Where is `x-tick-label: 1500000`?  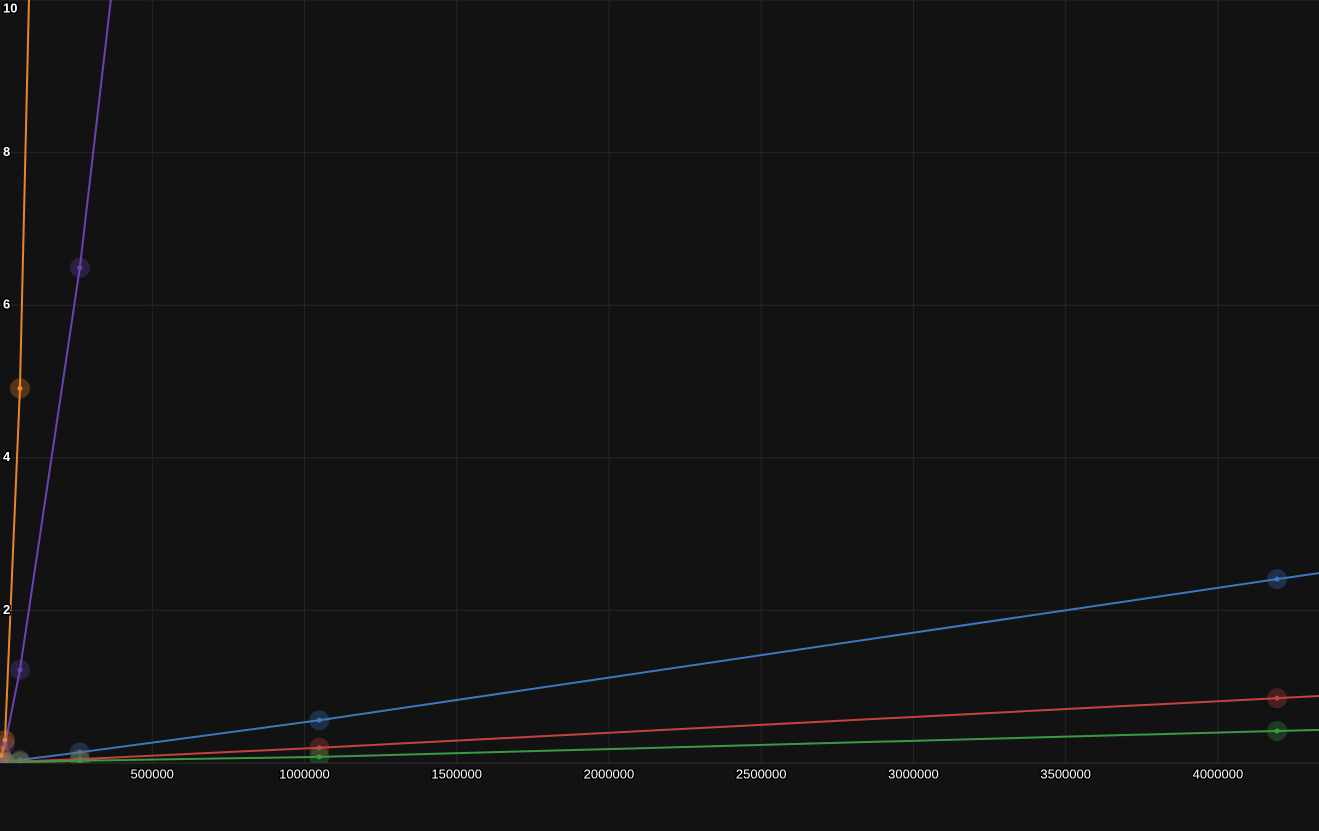 x-tick-label: 1500000 is located at coordinates (456, 773).